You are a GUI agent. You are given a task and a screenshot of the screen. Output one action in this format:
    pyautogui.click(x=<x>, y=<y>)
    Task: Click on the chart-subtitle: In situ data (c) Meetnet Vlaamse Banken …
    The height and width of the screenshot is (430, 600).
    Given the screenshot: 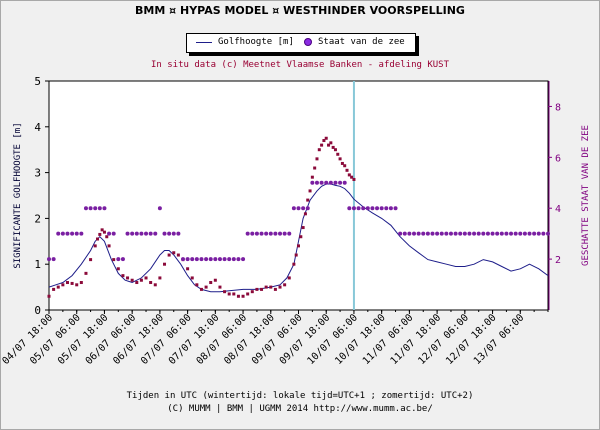 What is the action you would take?
    pyautogui.click(x=299, y=65)
    